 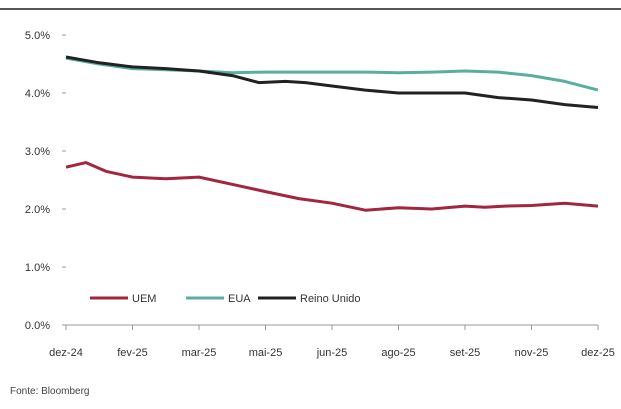 I want to click on y-tick-label: 5.0%, so click(x=37, y=36).